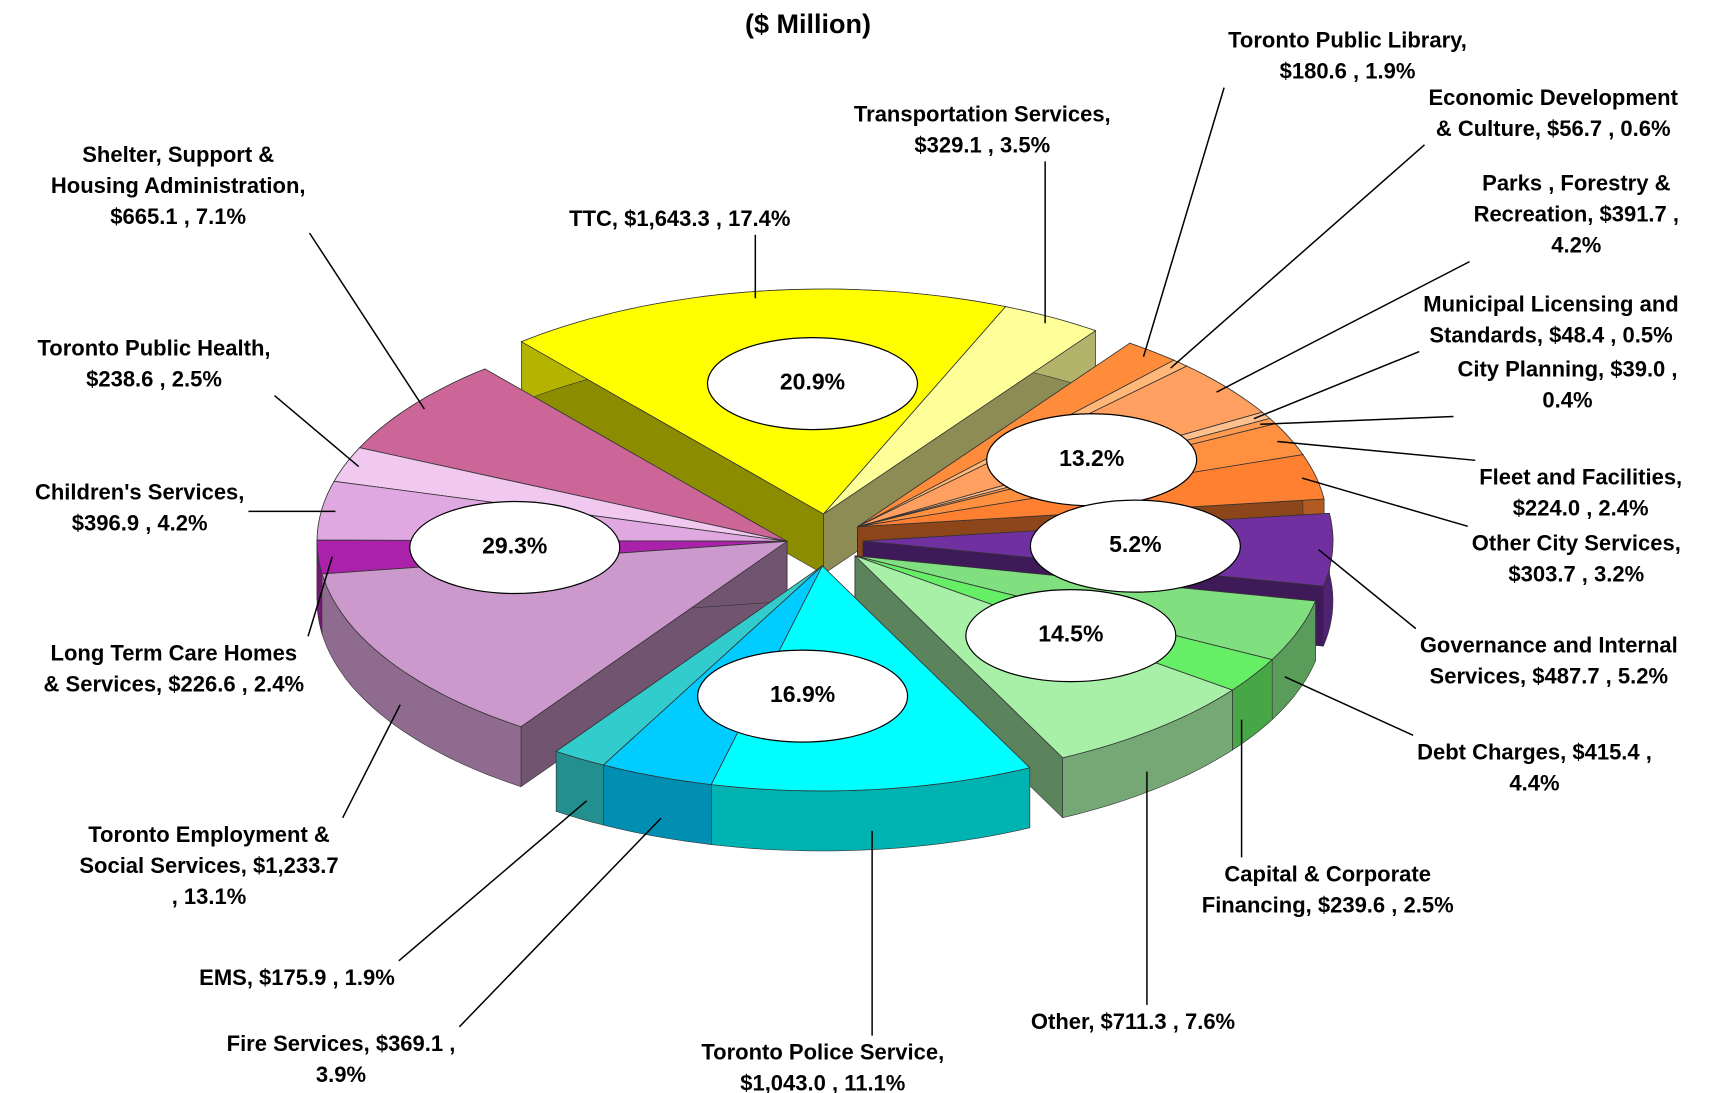 The width and height of the screenshot is (1715, 1093). Describe the element at coordinates (982, 129) in the screenshot. I see `slice-label: Transportation Services, $329.1 , 3.5%` at that location.